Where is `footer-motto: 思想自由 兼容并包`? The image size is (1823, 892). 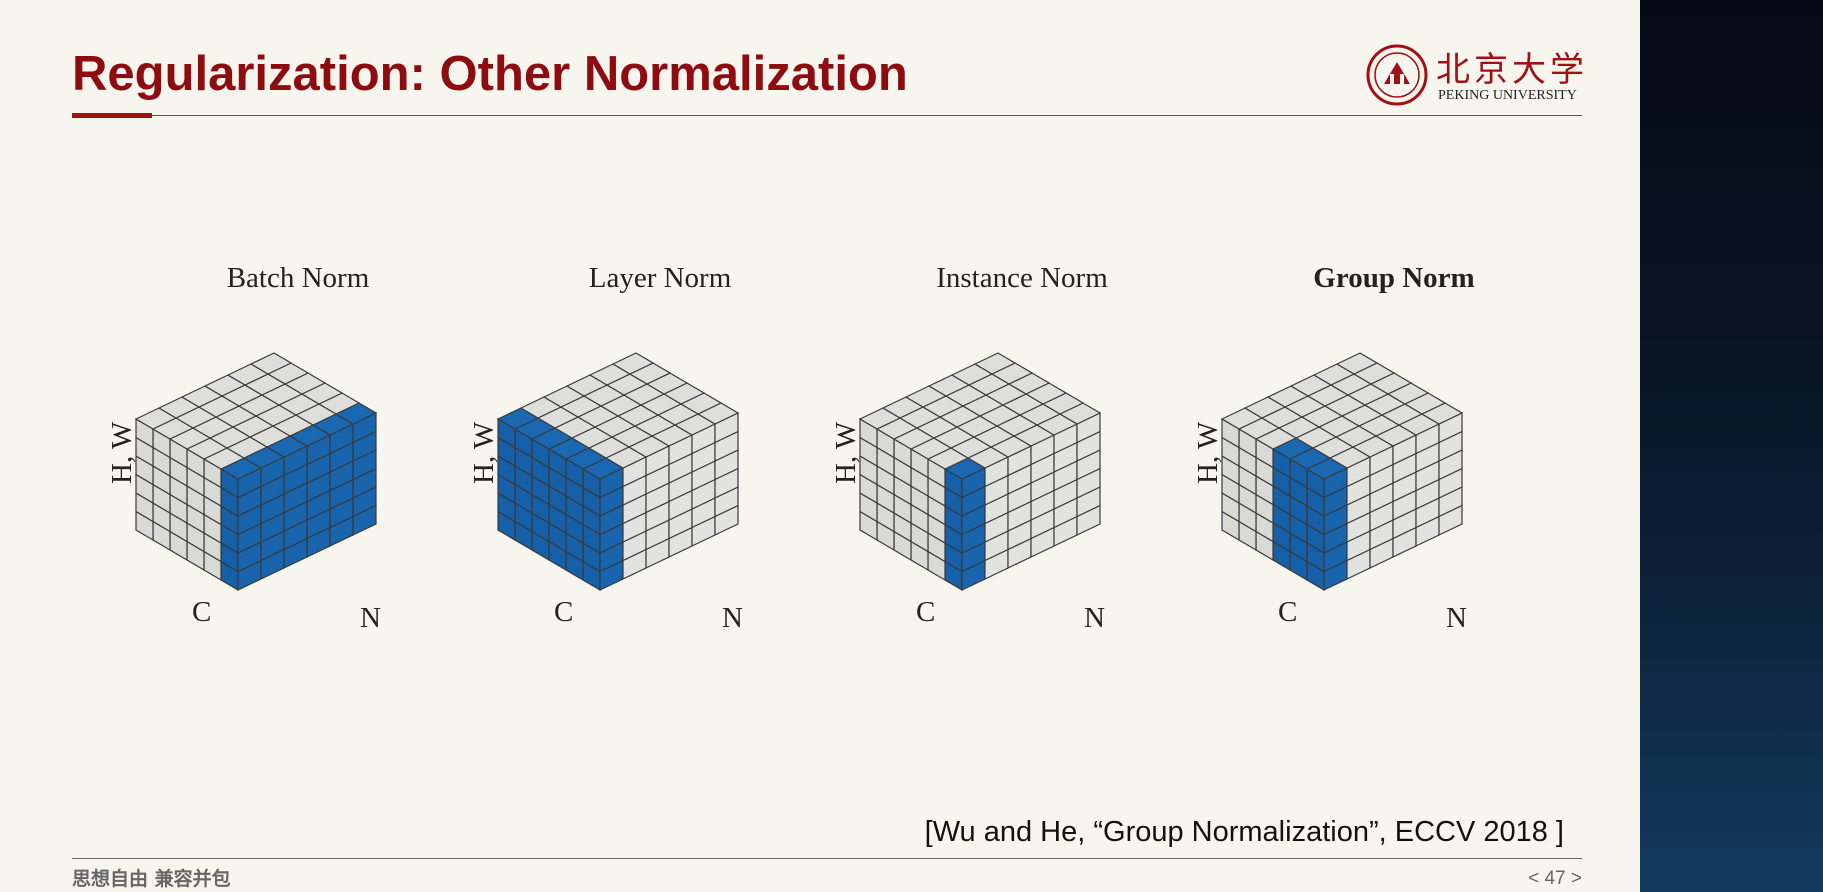 footer-motto: 思想自由 兼容并包 is located at coordinates (151, 879).